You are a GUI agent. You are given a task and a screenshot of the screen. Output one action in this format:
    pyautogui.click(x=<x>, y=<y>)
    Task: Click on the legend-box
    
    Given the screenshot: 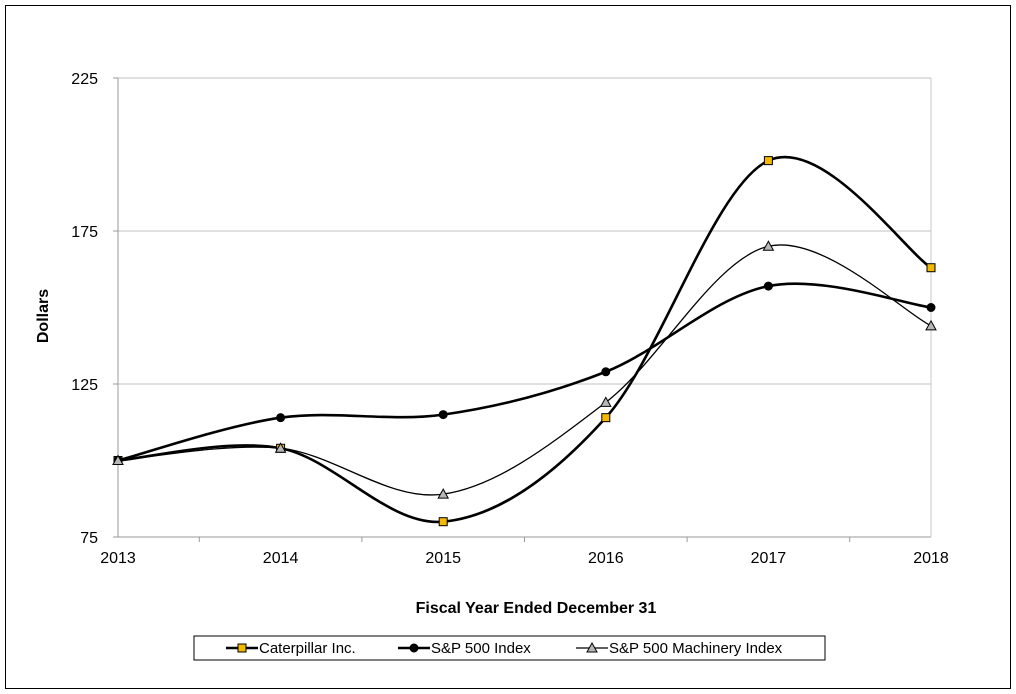 What is the action you would take?
    pyautogui.click(x=509, y=648)
    